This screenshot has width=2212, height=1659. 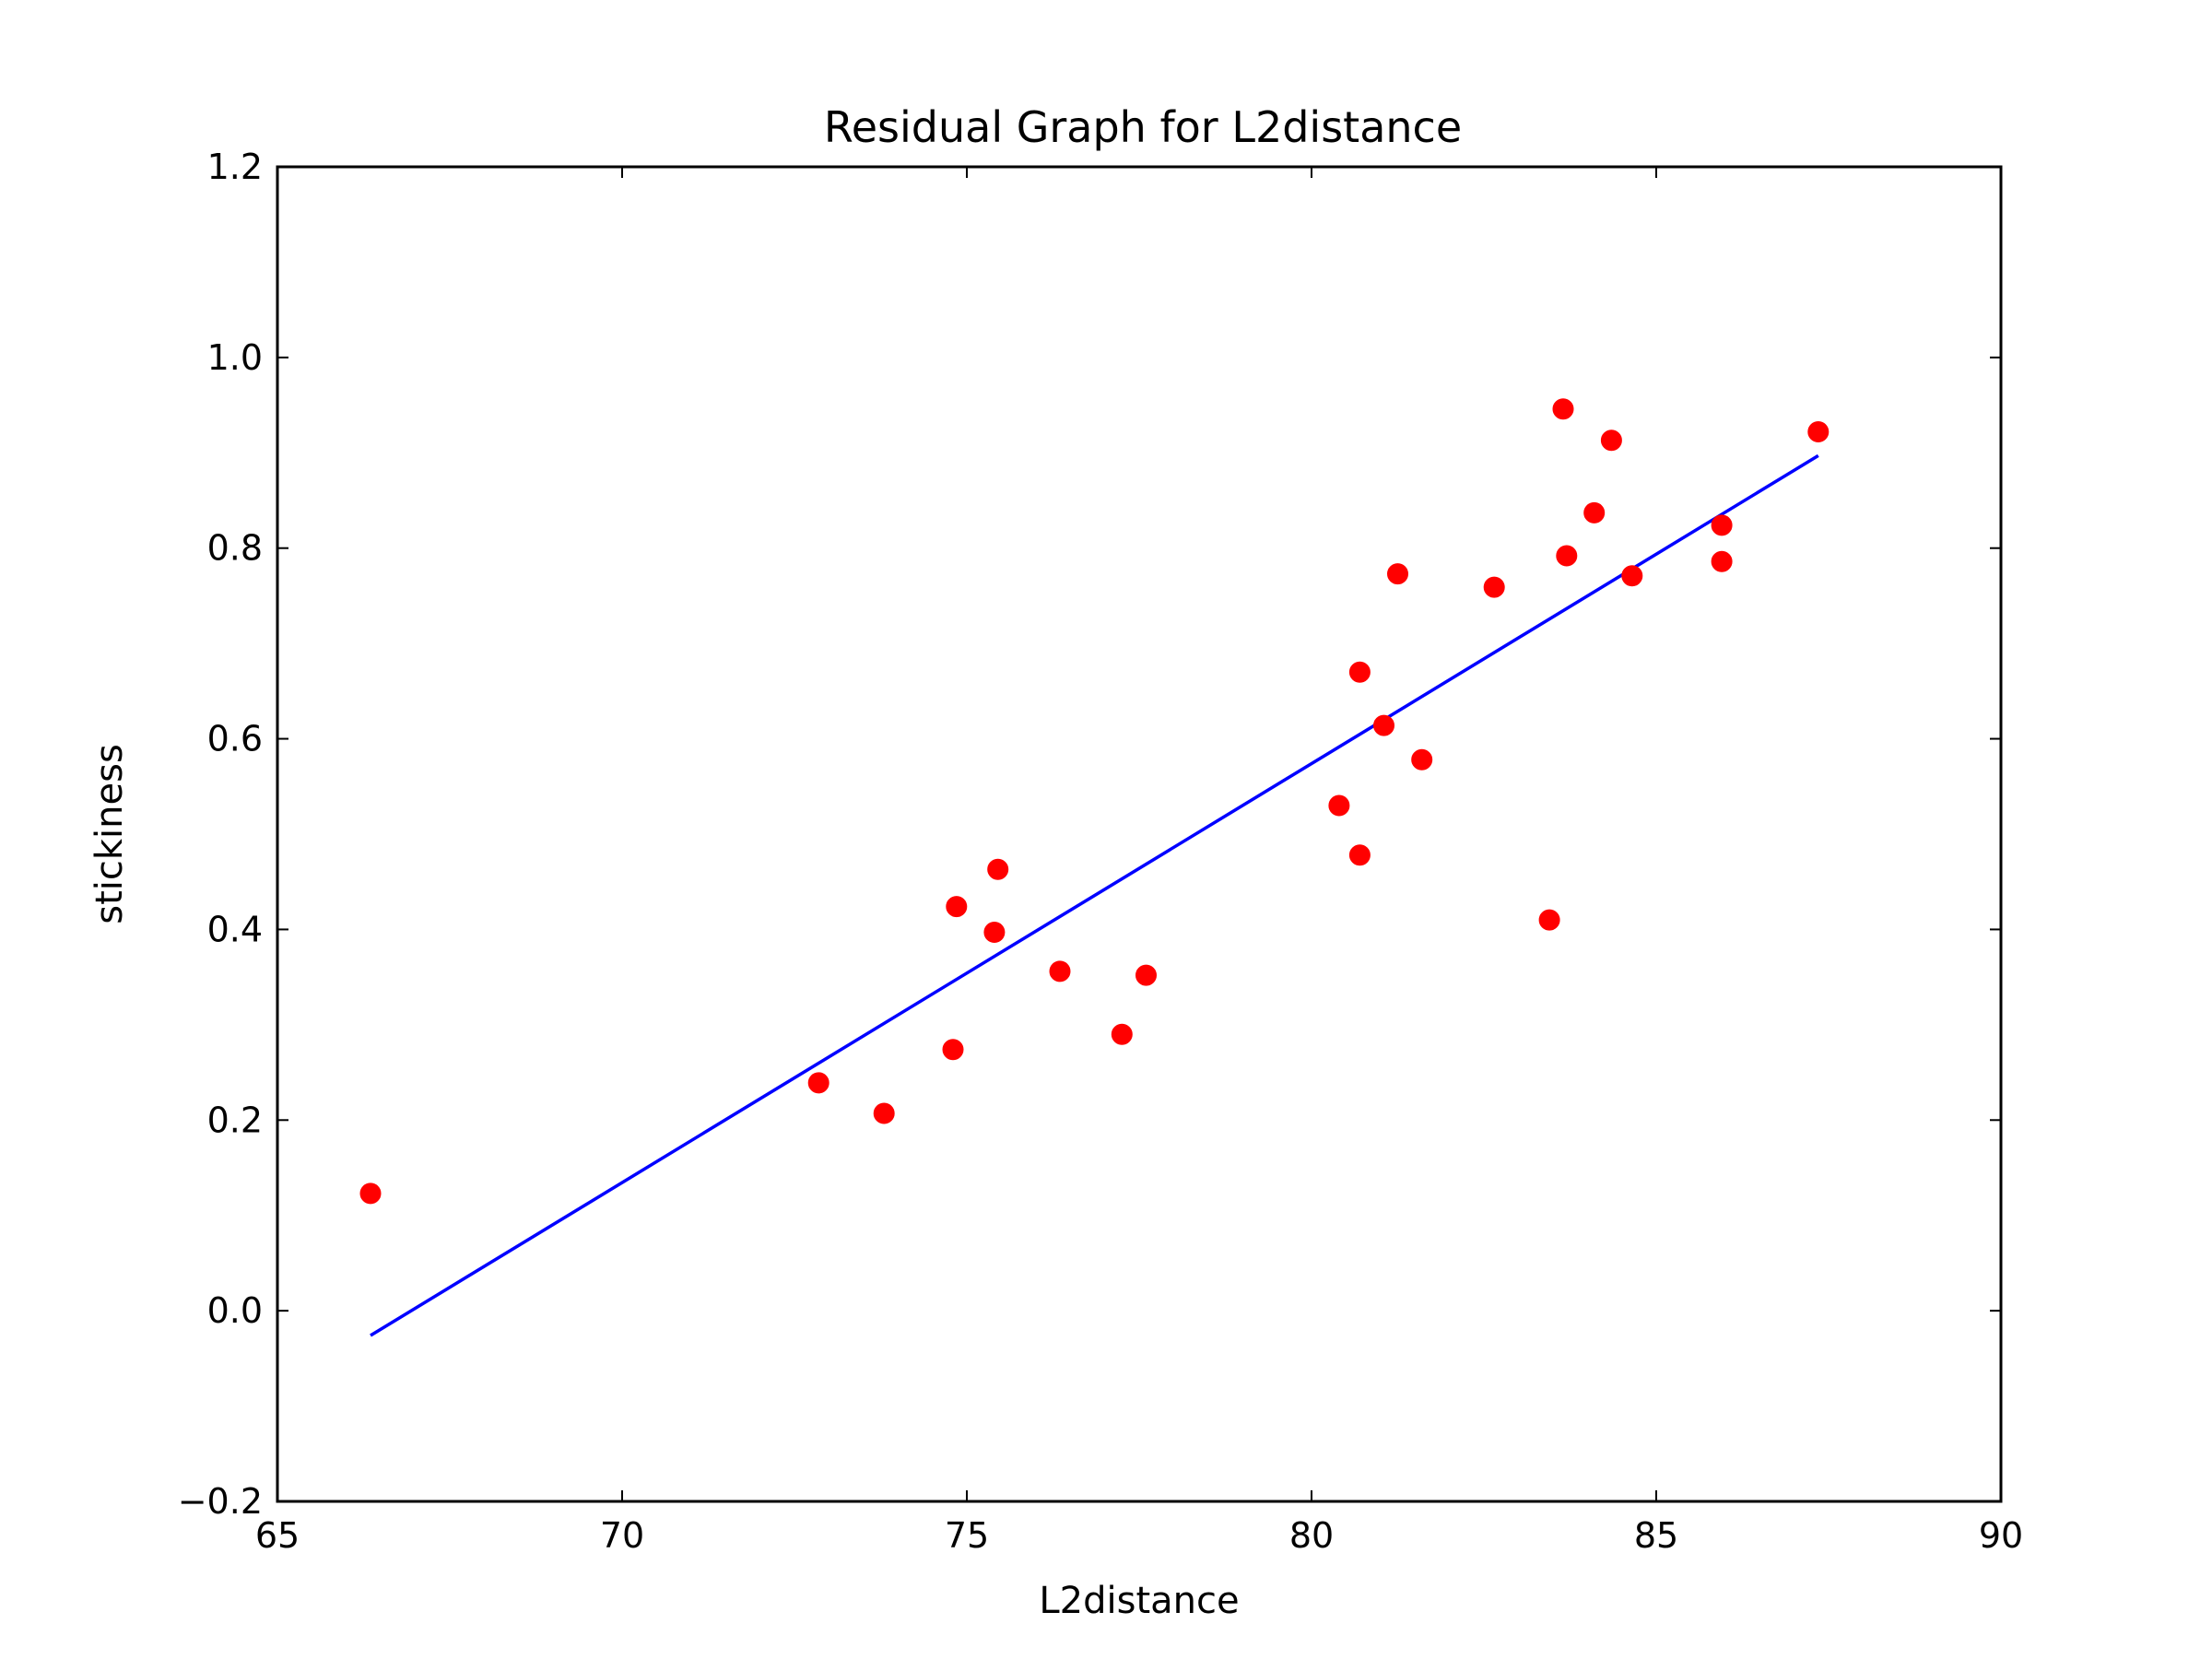 What do you see at coordinates (220, 1501) in the screenshot?
I see `y-tick-label: −0.2` at bounding box center [220, 1501].